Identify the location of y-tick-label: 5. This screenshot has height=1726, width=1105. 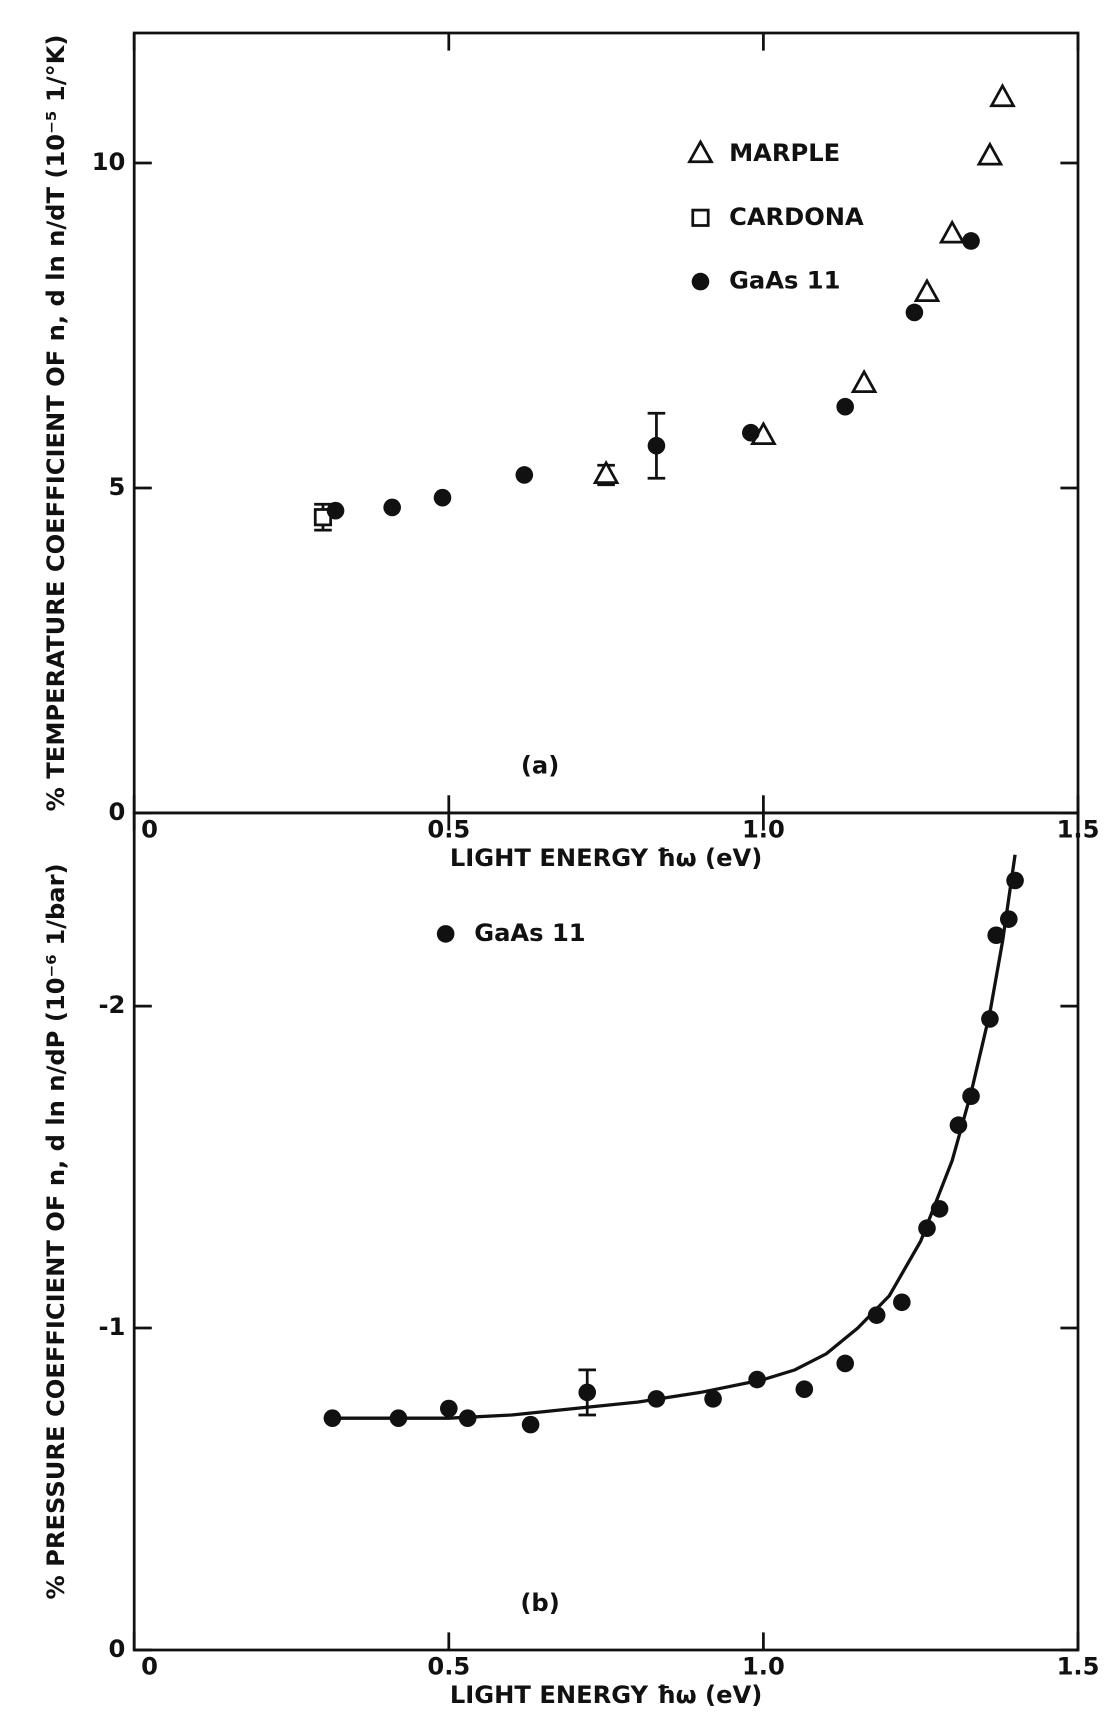
(117, 487).